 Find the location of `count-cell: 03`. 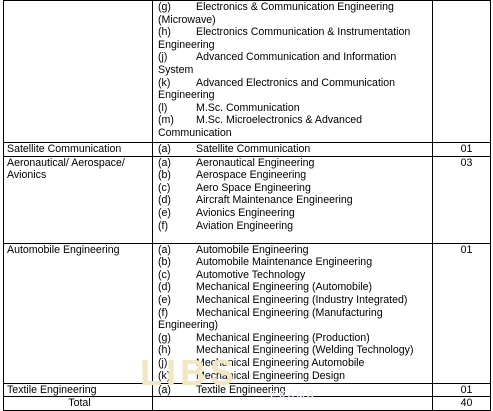

count-cell: 03 is located at coordinates (461, 199).